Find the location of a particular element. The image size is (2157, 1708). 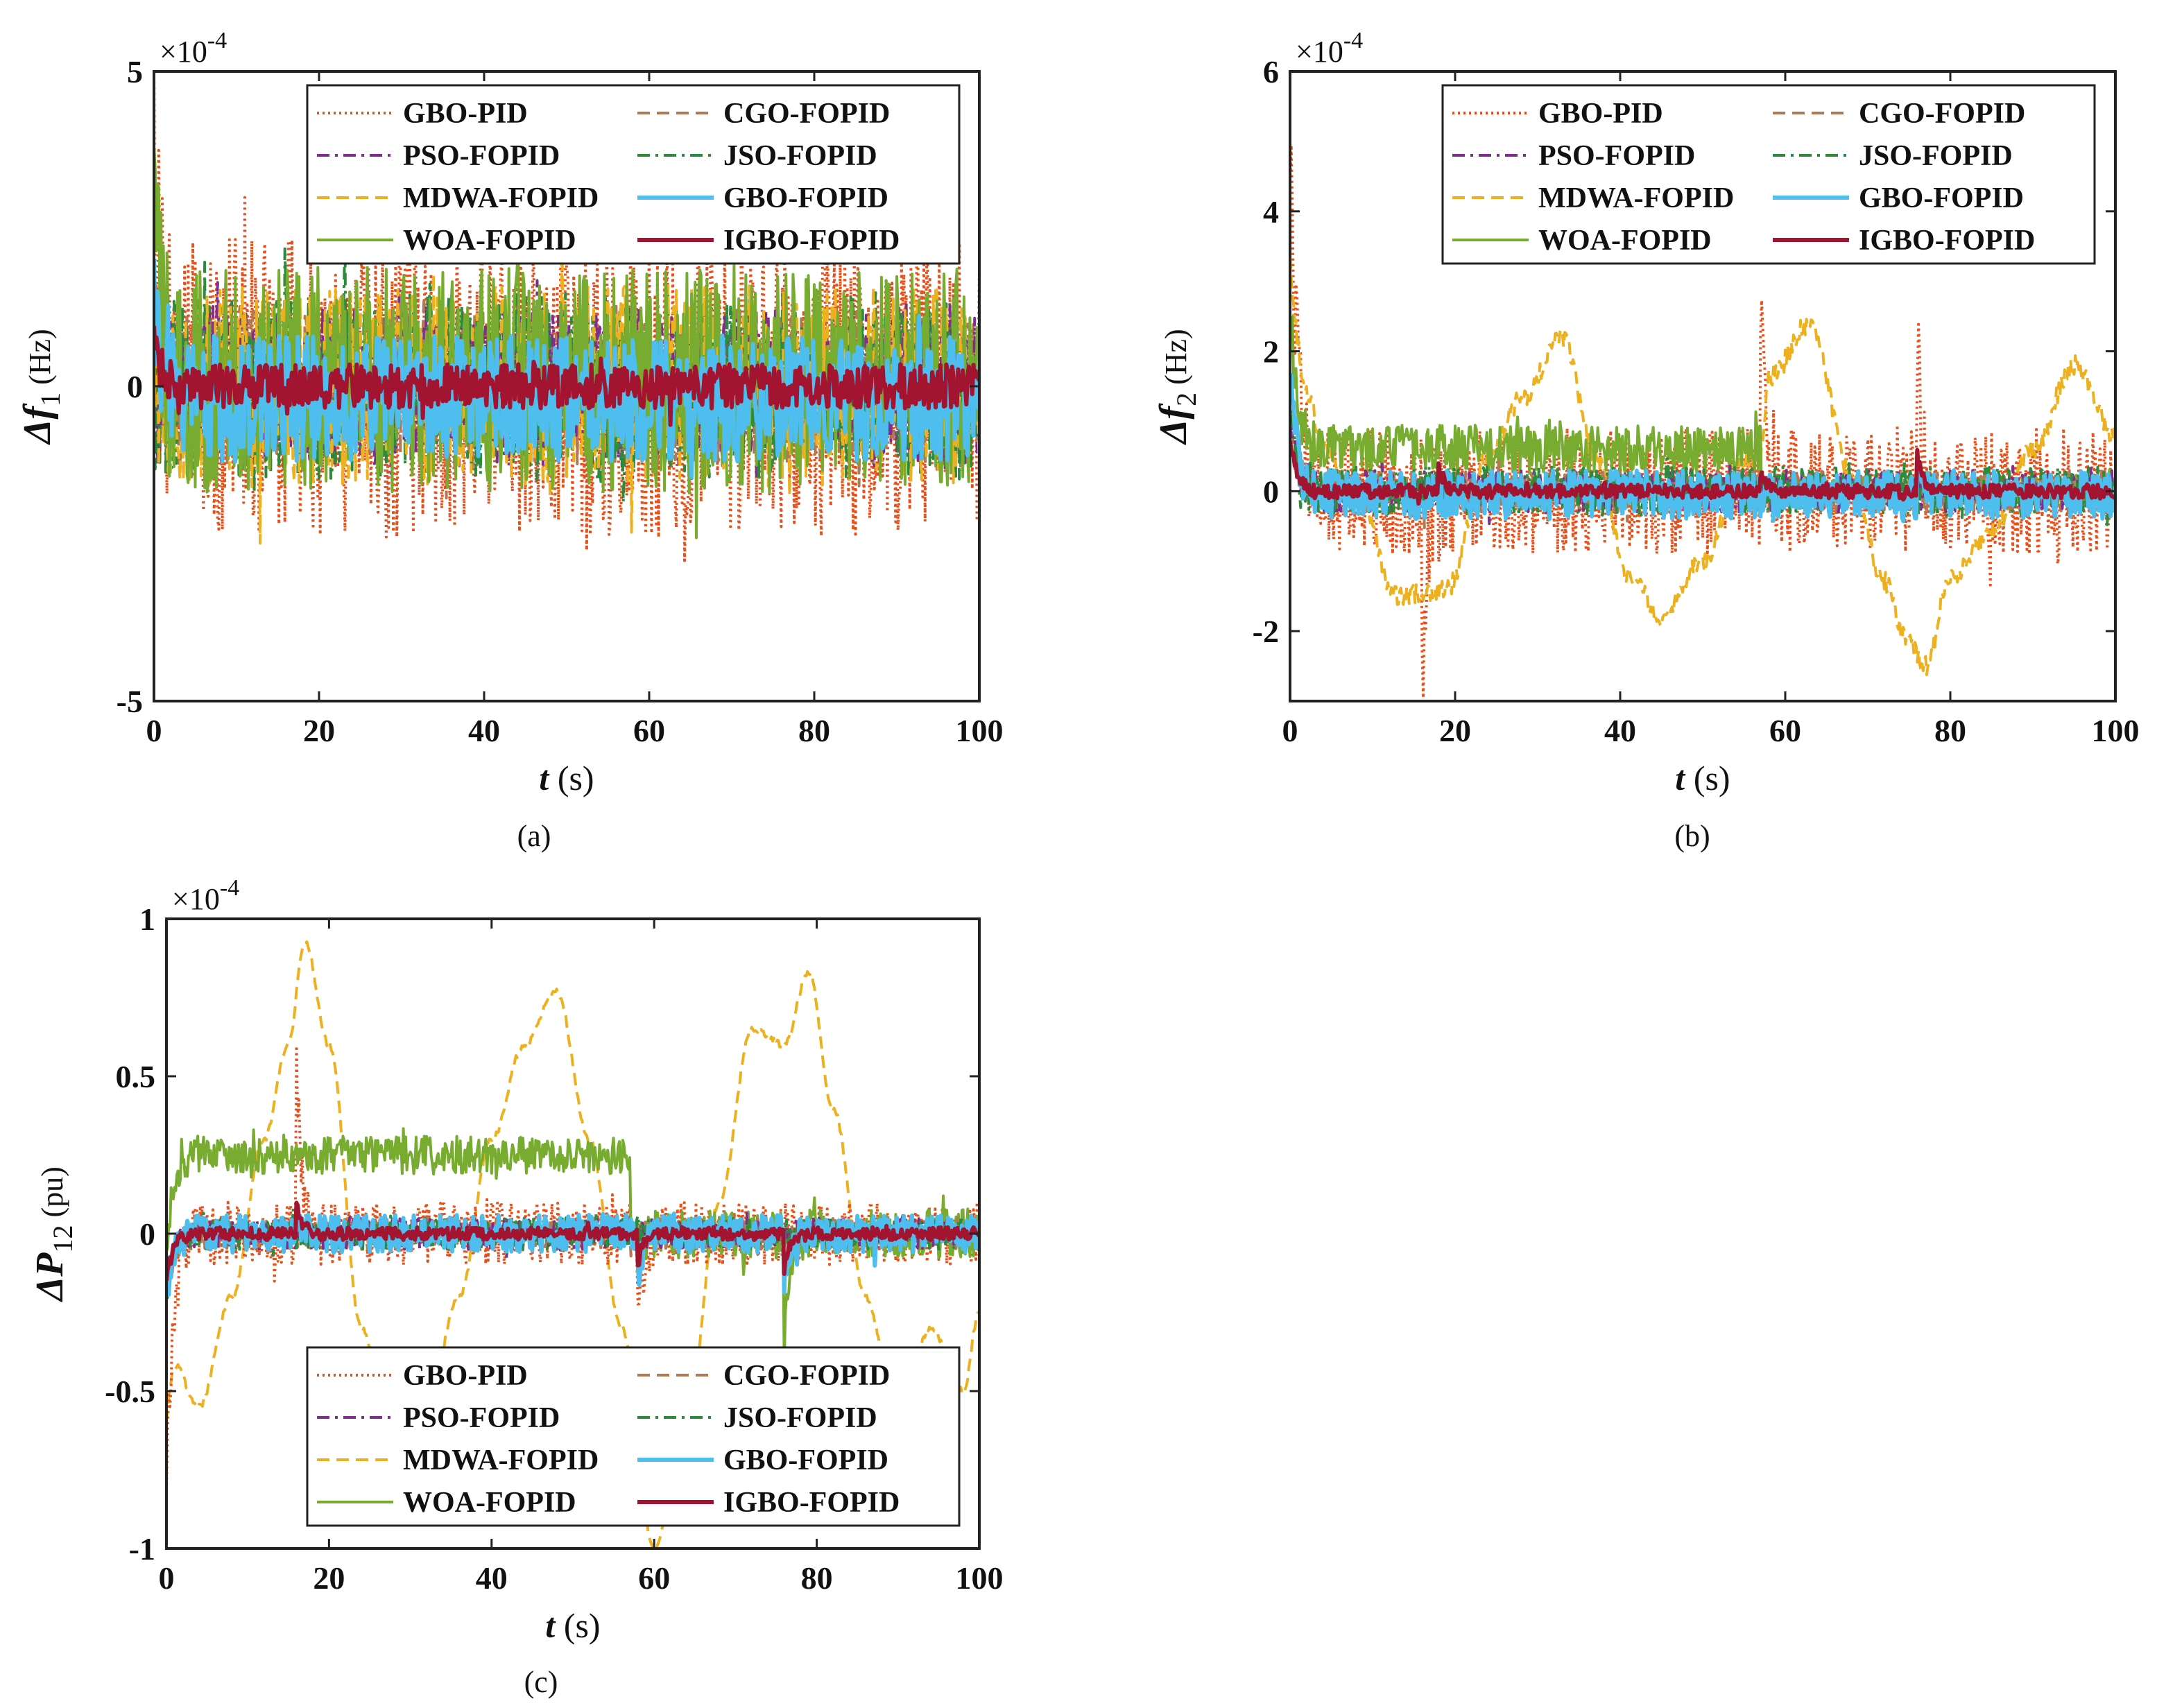

series-line-jso-fopid is located at coordinates (1702, 467).